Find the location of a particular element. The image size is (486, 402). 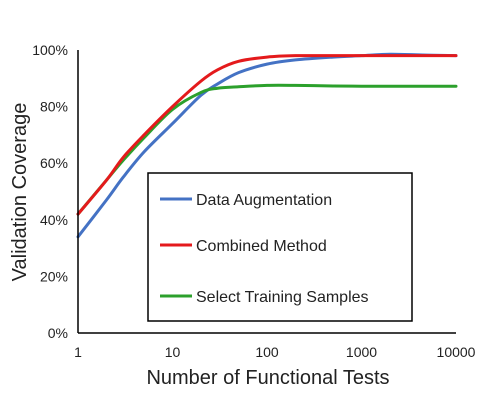

legend-label: Combined Method is located at coordinates (261, 246).